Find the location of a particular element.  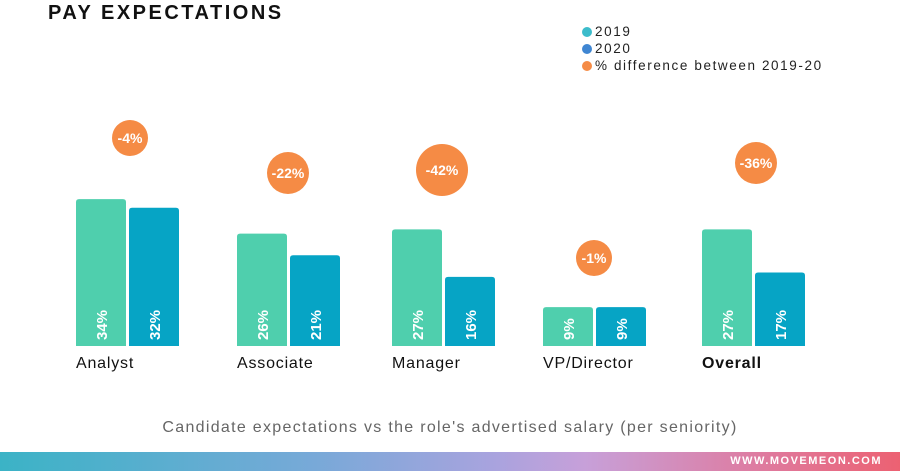

category-label: Overall is located at coordinates (732, 363).